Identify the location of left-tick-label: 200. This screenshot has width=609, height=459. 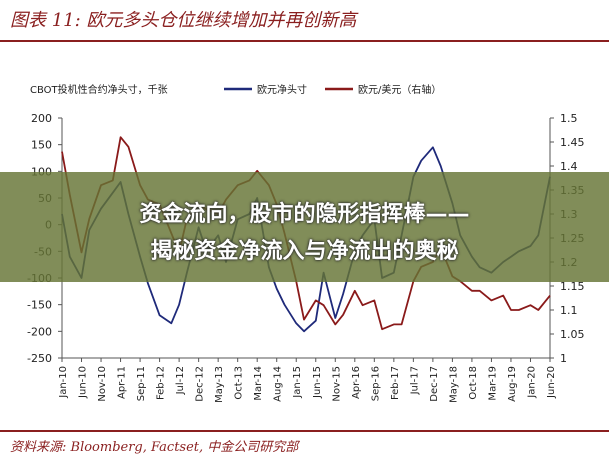
(41, 118).